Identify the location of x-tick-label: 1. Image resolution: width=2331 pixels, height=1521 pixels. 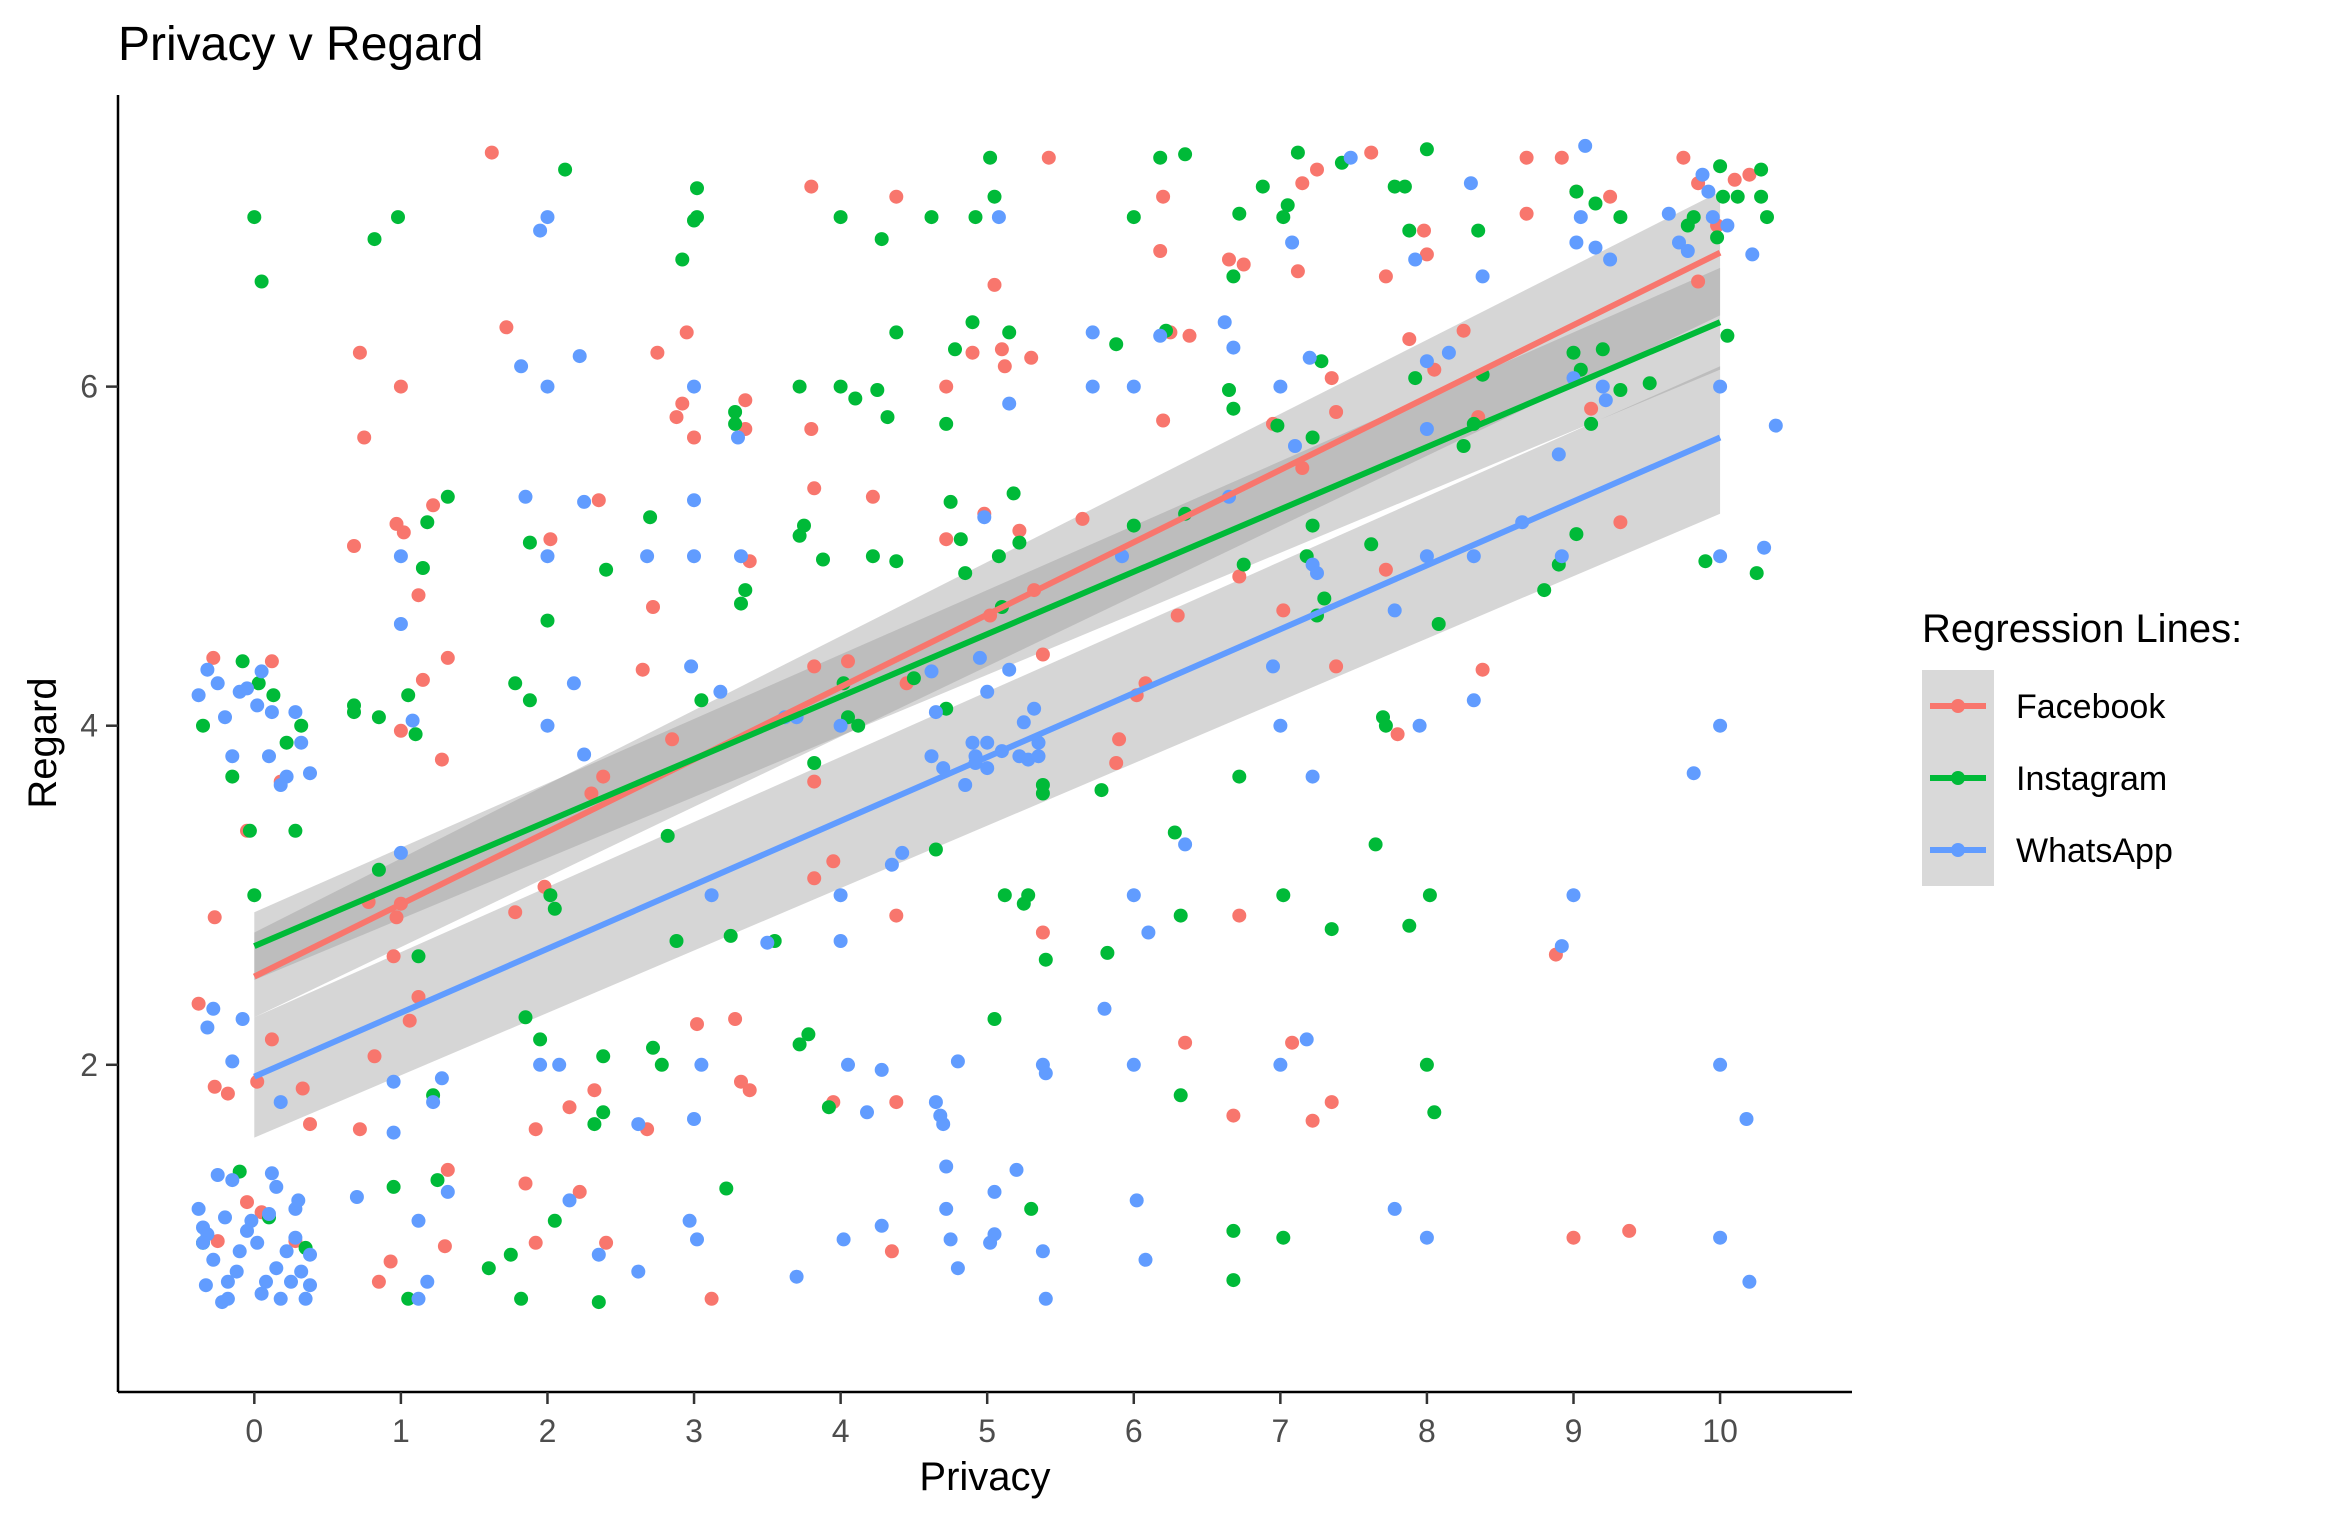
(401, 1431).